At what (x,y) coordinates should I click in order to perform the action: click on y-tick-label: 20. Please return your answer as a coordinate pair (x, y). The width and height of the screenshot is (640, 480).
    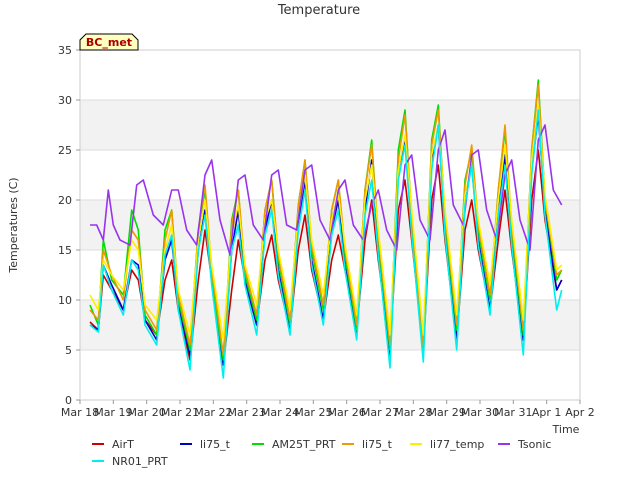
    Looking at the image, I should click on (65, 200).